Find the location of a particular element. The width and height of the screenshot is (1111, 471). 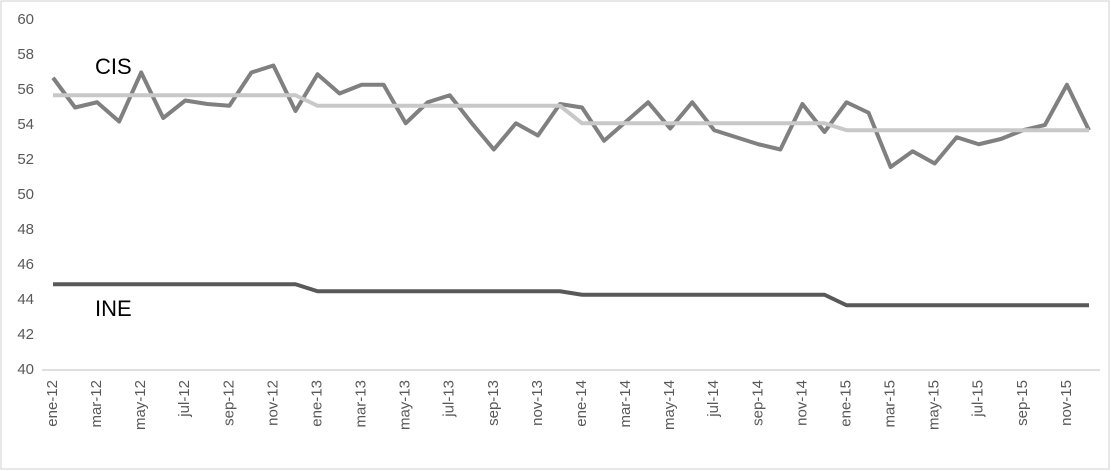

x-tick-label: nov-15 is located at coordinates (1066, 403).